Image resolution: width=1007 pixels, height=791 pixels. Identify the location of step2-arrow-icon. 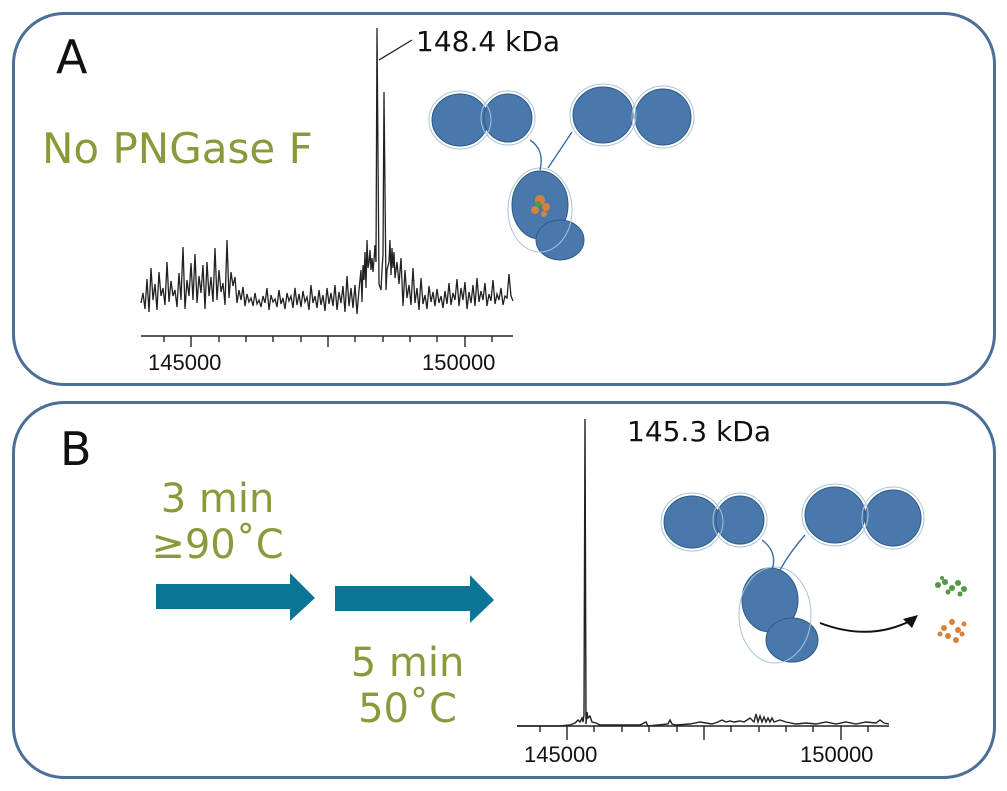
(414, 599).